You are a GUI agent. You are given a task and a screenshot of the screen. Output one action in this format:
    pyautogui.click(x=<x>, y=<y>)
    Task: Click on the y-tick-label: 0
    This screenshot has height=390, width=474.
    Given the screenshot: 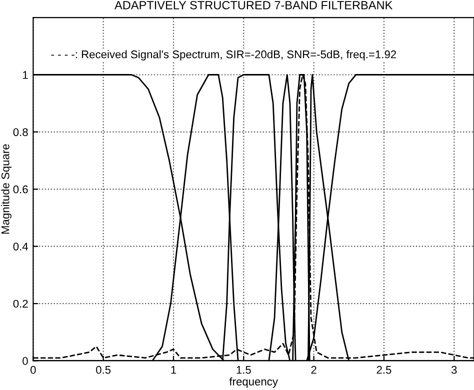 What is the action you would take?
    pyautogui.click(x=25, y=361)
    